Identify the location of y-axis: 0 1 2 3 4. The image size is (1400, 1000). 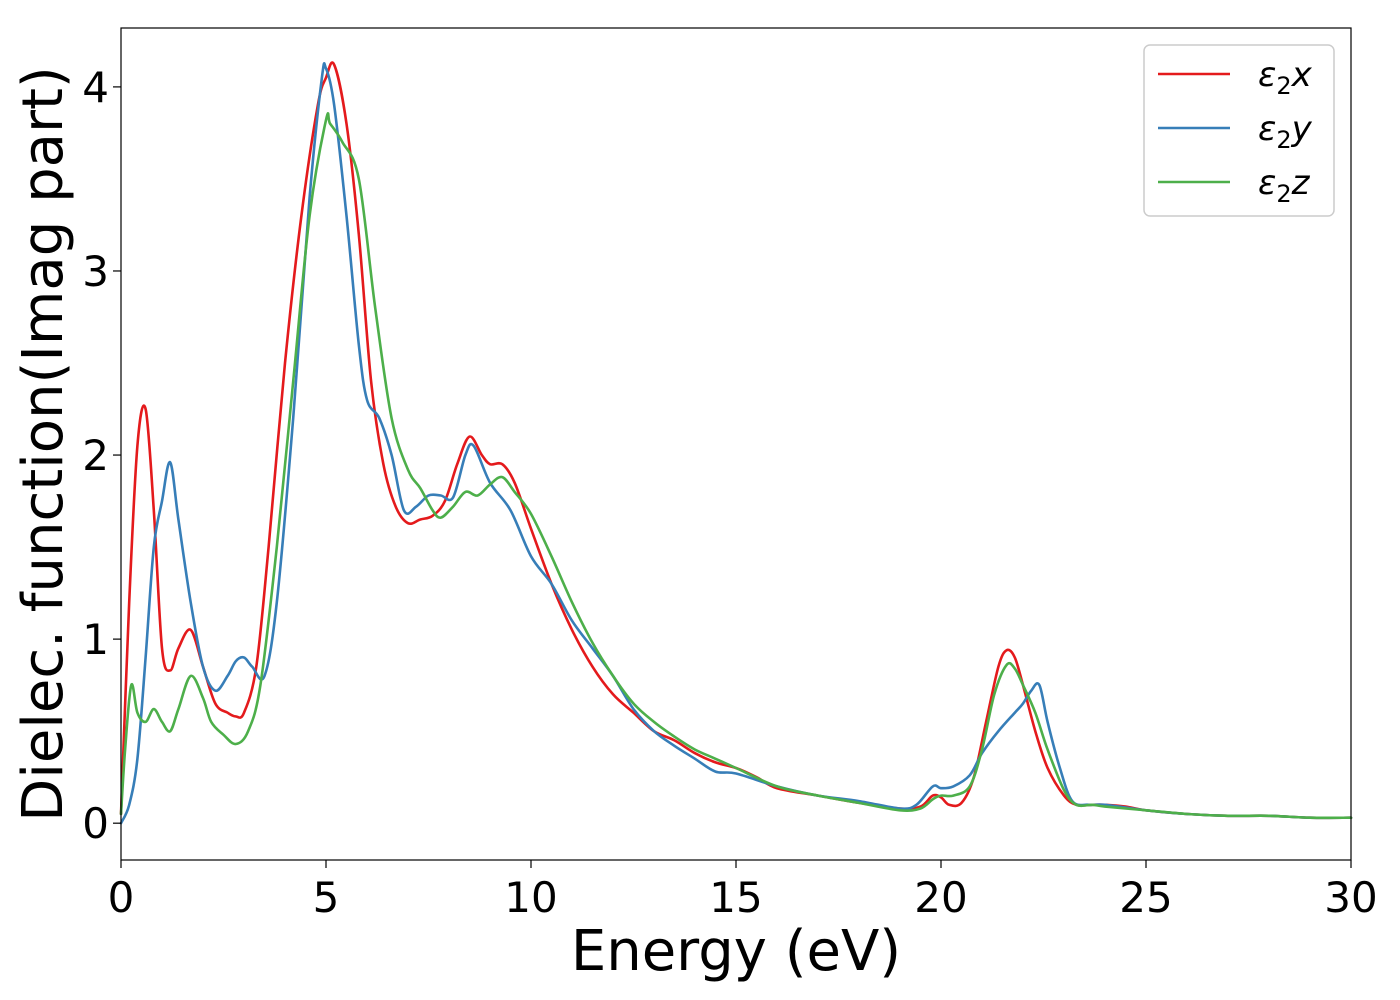
(101, 455).